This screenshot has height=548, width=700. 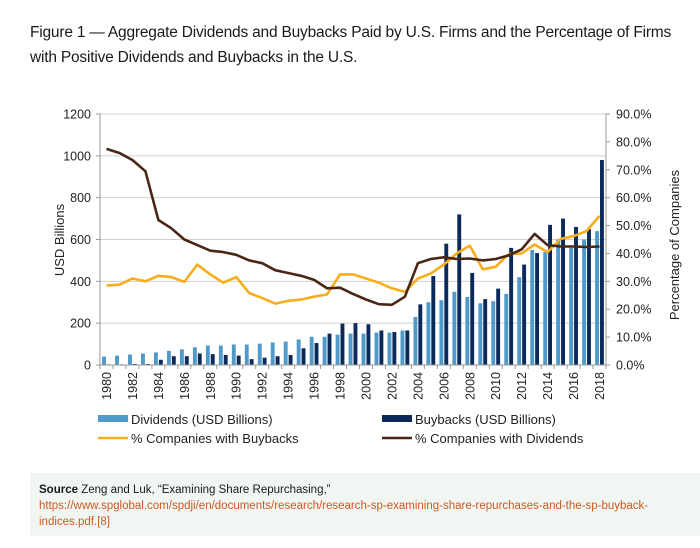 I want to click on x-tick-label: 1998, so click(x=341, y=386).